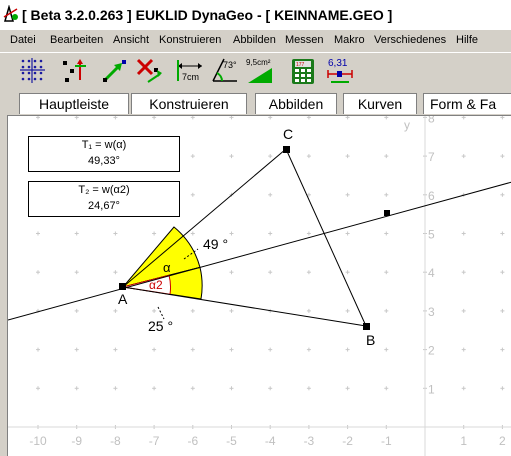  I want to click on dynageo-app-icon, so click(11, 14).